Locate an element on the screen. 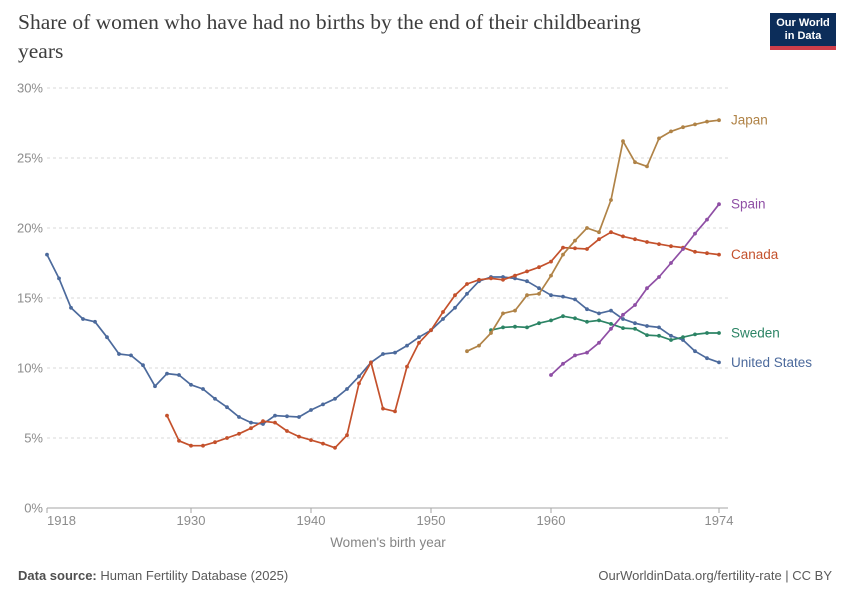 This screenshot has height=600, width=850. series-label-spain: Spain is located at coordinates (748, 204).